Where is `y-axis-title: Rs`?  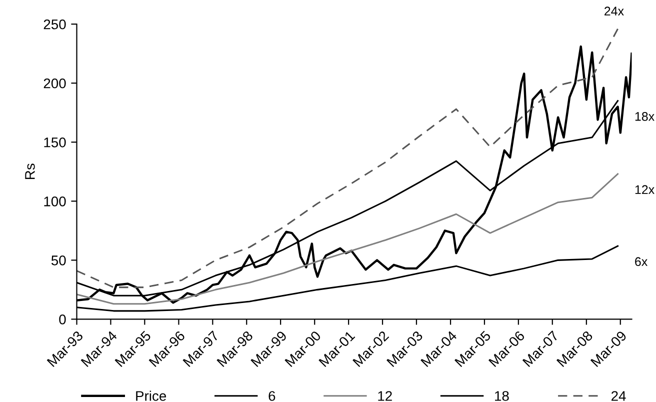
y-axis-title: Rs is located at coordinates (30, 171).